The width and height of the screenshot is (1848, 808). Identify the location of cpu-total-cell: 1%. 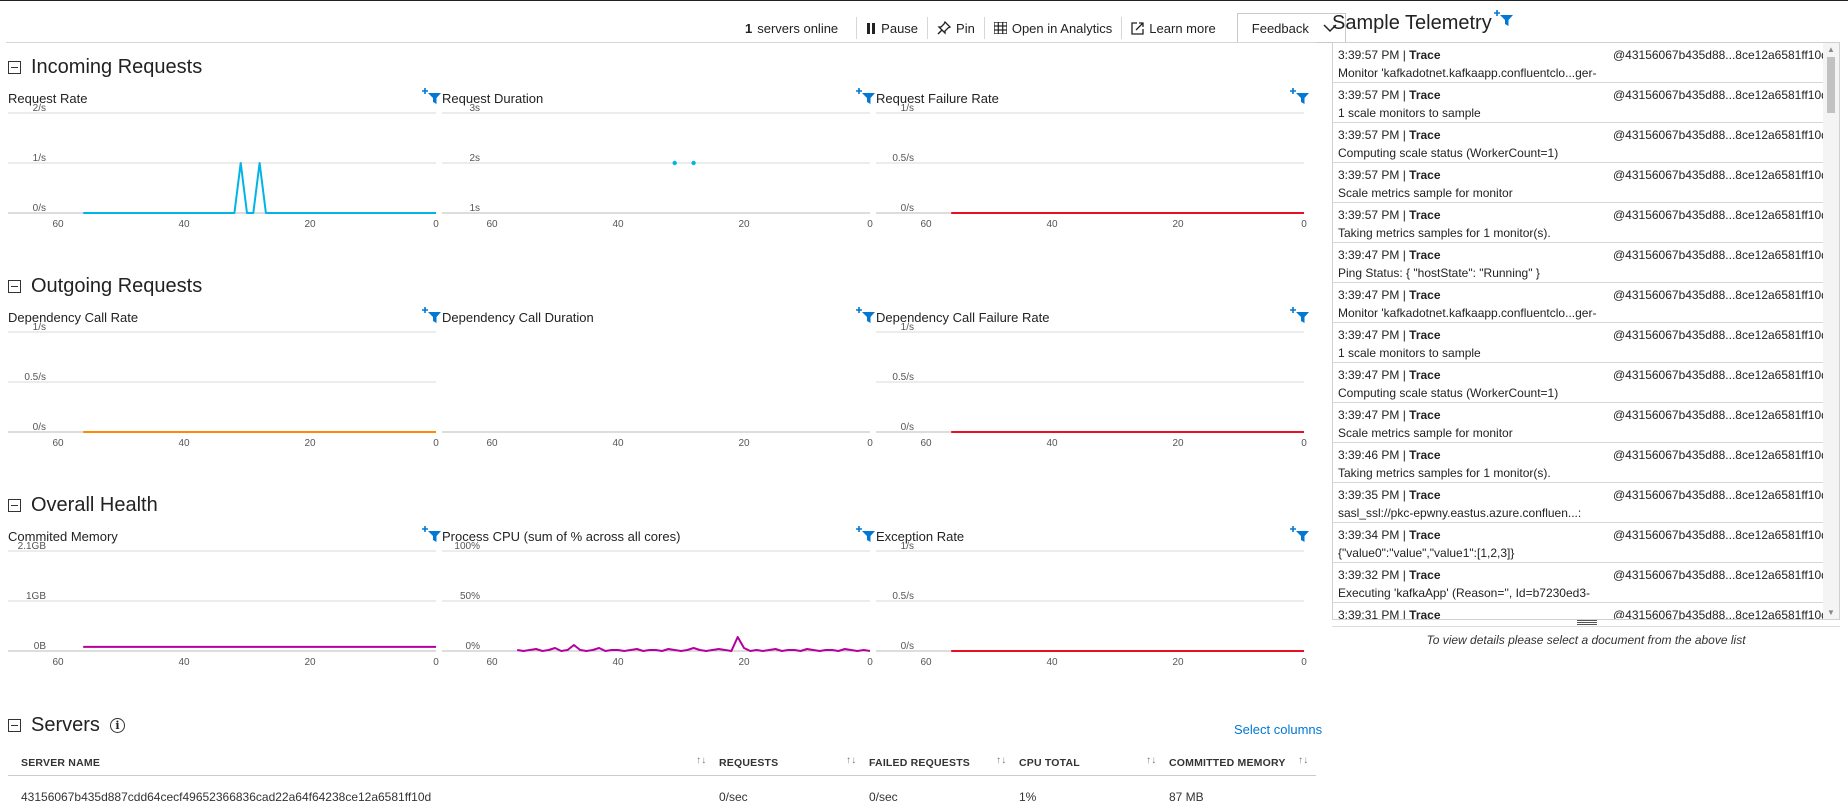
(1028, 797).